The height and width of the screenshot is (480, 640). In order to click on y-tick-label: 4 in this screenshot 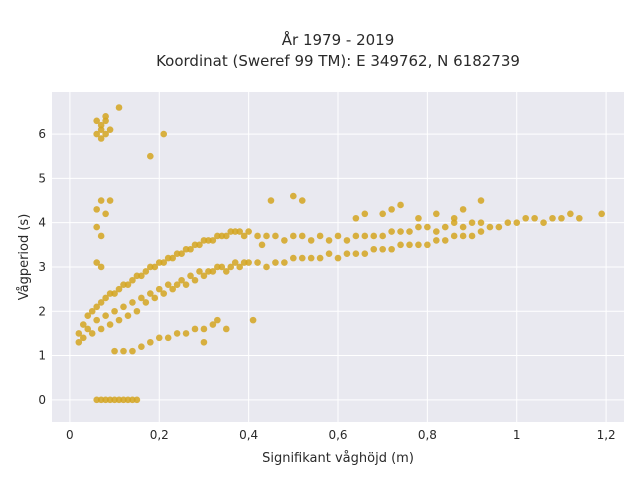, I will do `click(42, 223)`.